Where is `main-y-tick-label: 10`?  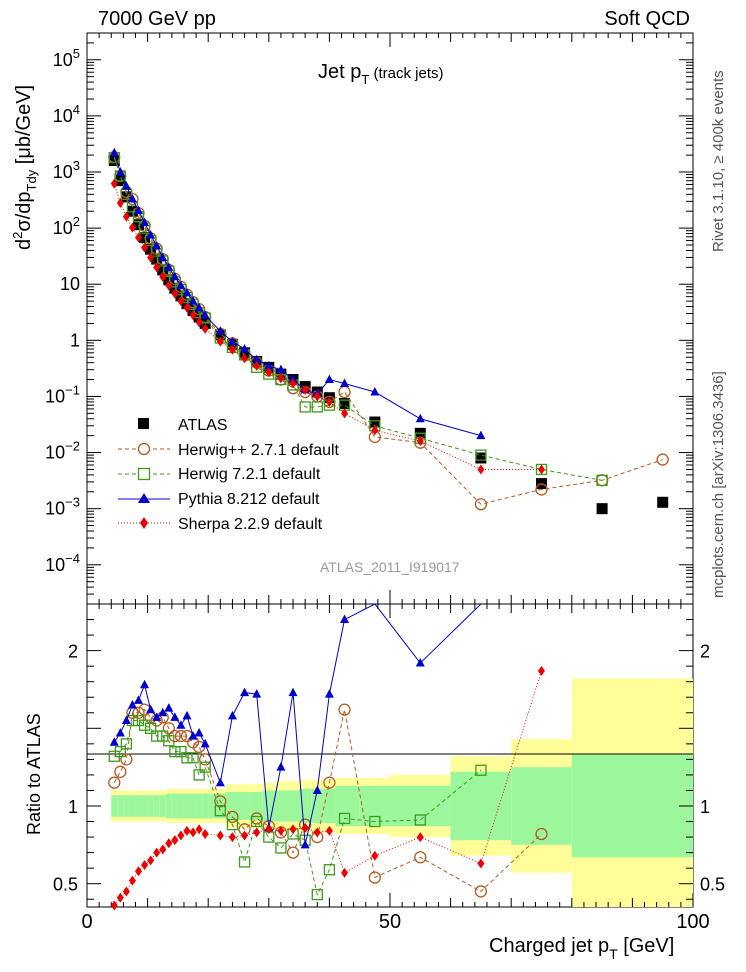 main-y-tick-label: 10 is located at coordinates (70, 284).